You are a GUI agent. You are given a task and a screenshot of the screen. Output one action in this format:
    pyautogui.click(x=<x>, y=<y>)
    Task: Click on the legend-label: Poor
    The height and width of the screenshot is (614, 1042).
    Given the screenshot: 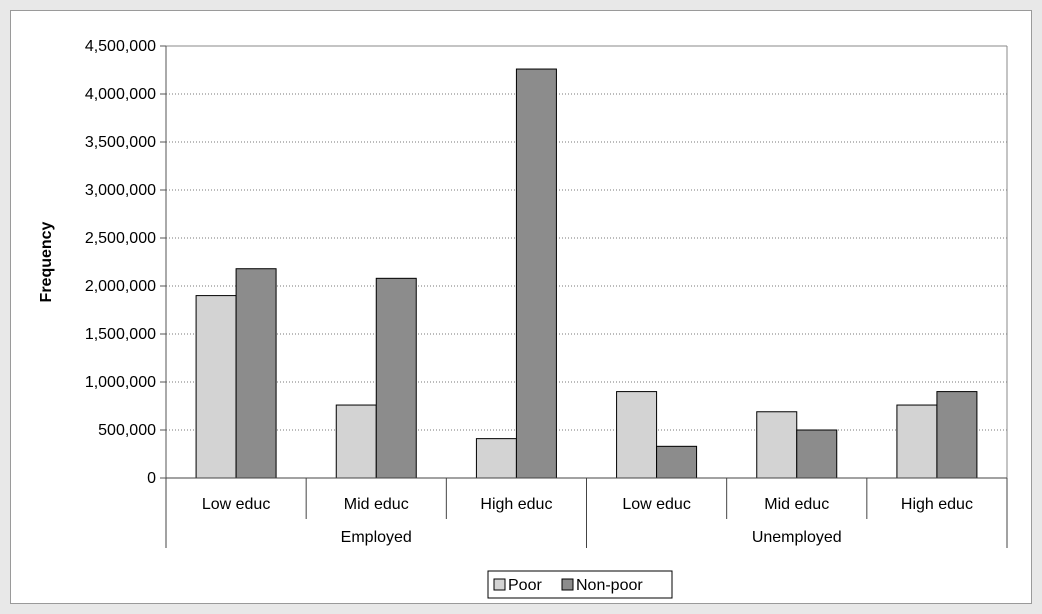 What is the action you would take?
    pyautogui.click(x=525, y=585)
    